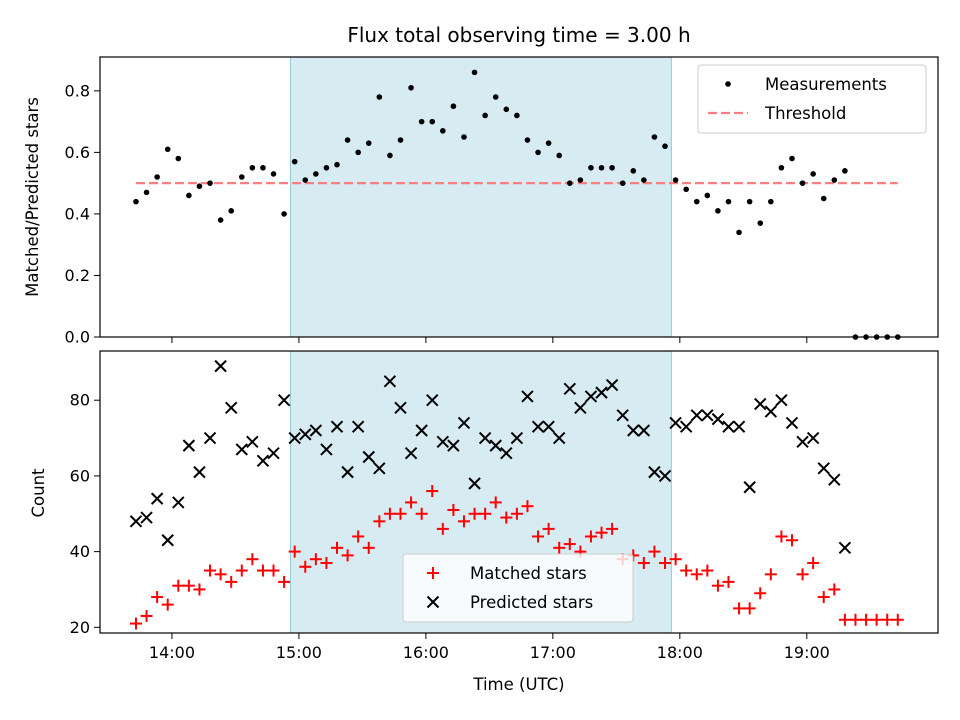  What do you see at coordinates (77, 337) in the screenshot?
I see `y-tick-label: 0.0` at bounding box center [77, 337].